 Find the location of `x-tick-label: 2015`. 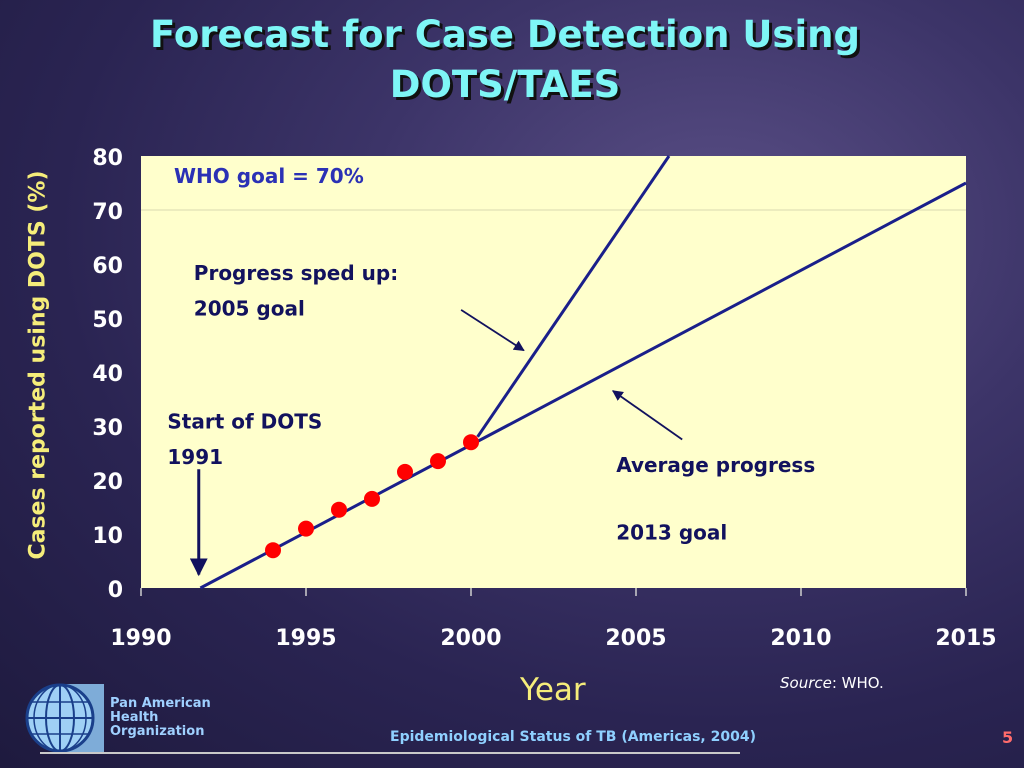

x-tick-label: 2015 is located at coordinates (965, 638).